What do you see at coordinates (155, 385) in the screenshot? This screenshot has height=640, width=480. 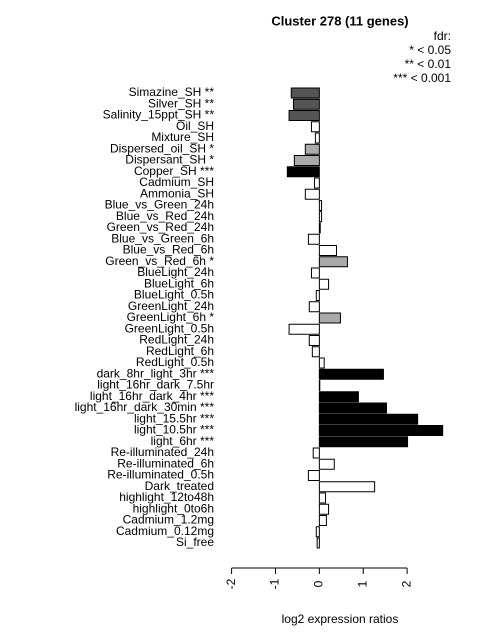 I see `y-tick-label: light_16hr_dark_7.5hr` at bounding box center [155, 385].